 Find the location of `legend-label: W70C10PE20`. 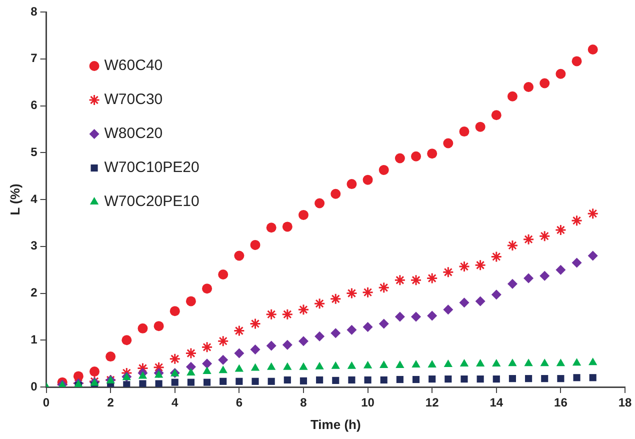

legend-label: W70C10PE20 is located at coordinates (152, 167).